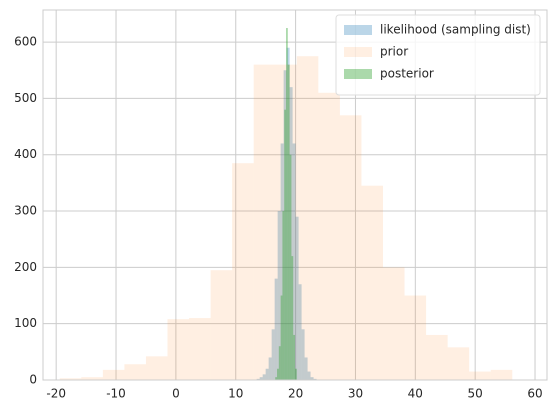 Image resolution: width=553 pixels, height=413 pixels. What do you see at coordinates (56, 394) in the screenshot?
I see `x-tick-label: -20` at bounding box center [56, 394].